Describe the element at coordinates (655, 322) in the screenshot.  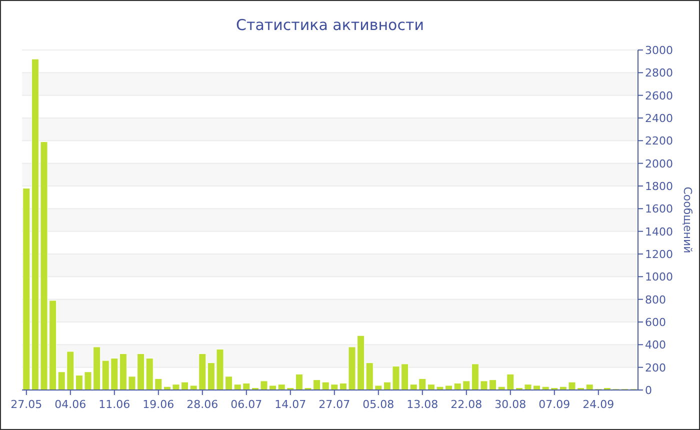
I see `y-tick-label: 600` at that location.